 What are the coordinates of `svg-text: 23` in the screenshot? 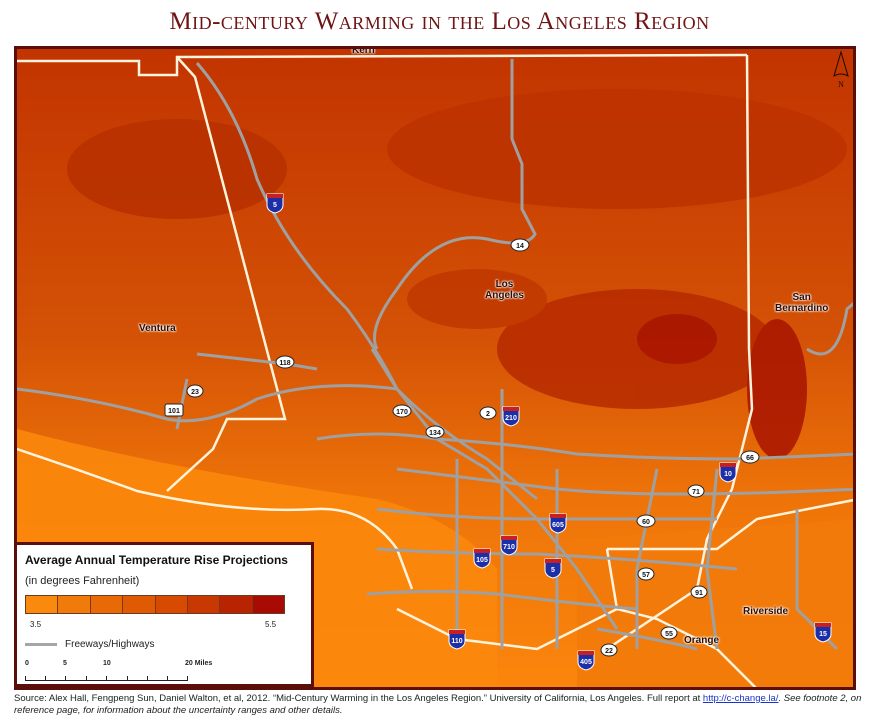 It's located at (195, 392).